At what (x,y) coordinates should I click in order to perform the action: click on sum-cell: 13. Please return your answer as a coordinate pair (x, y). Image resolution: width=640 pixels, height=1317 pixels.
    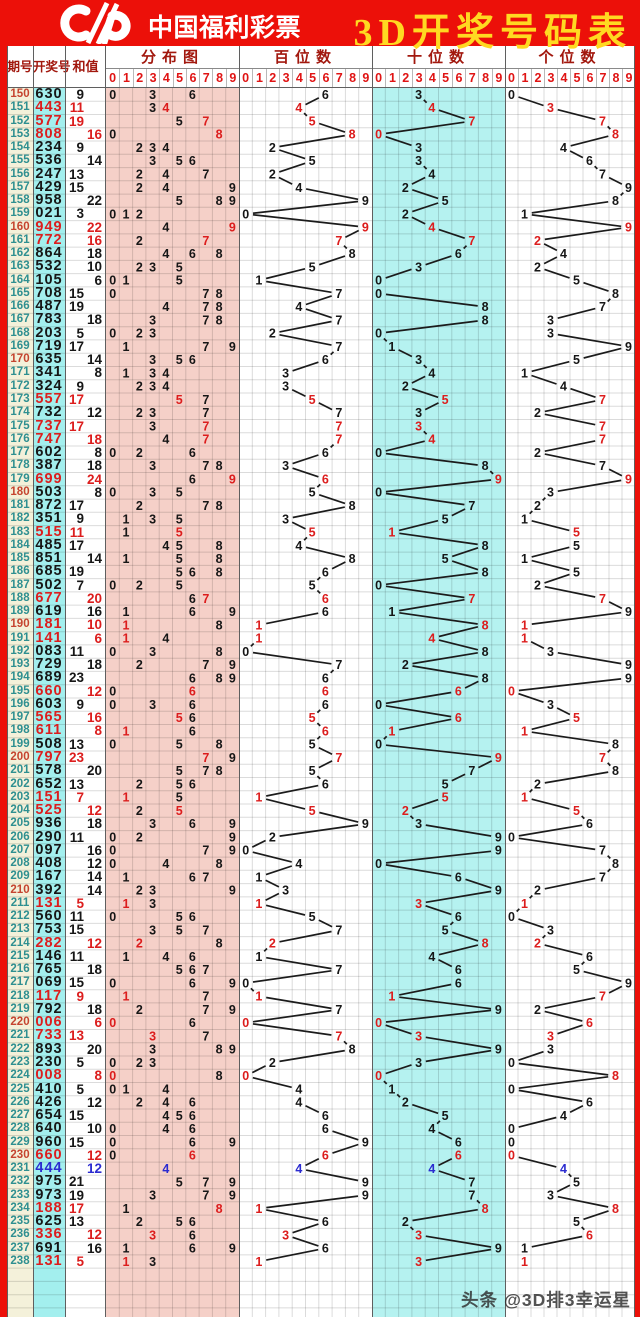
    Looking at the image, I should click on (76, 174).